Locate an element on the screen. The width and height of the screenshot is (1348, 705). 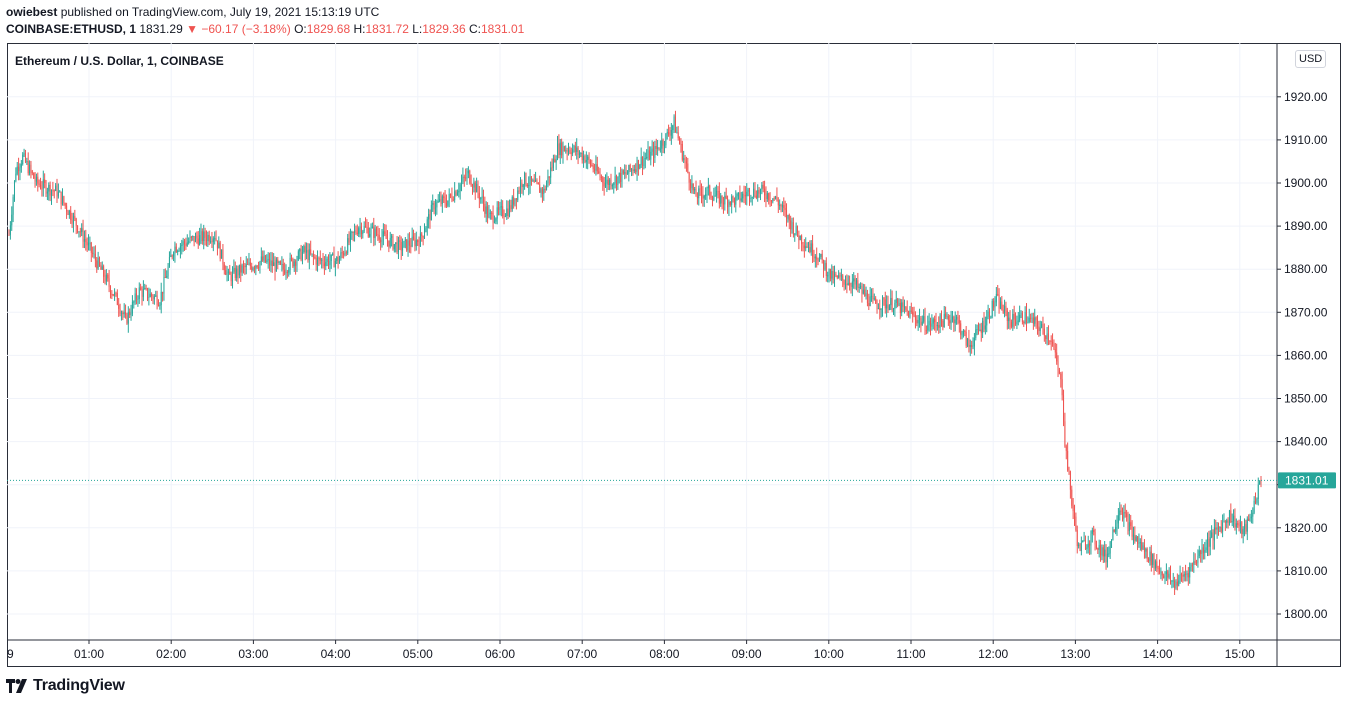
last-price-label: 1831.01 is located at coordinates (1307, 480).